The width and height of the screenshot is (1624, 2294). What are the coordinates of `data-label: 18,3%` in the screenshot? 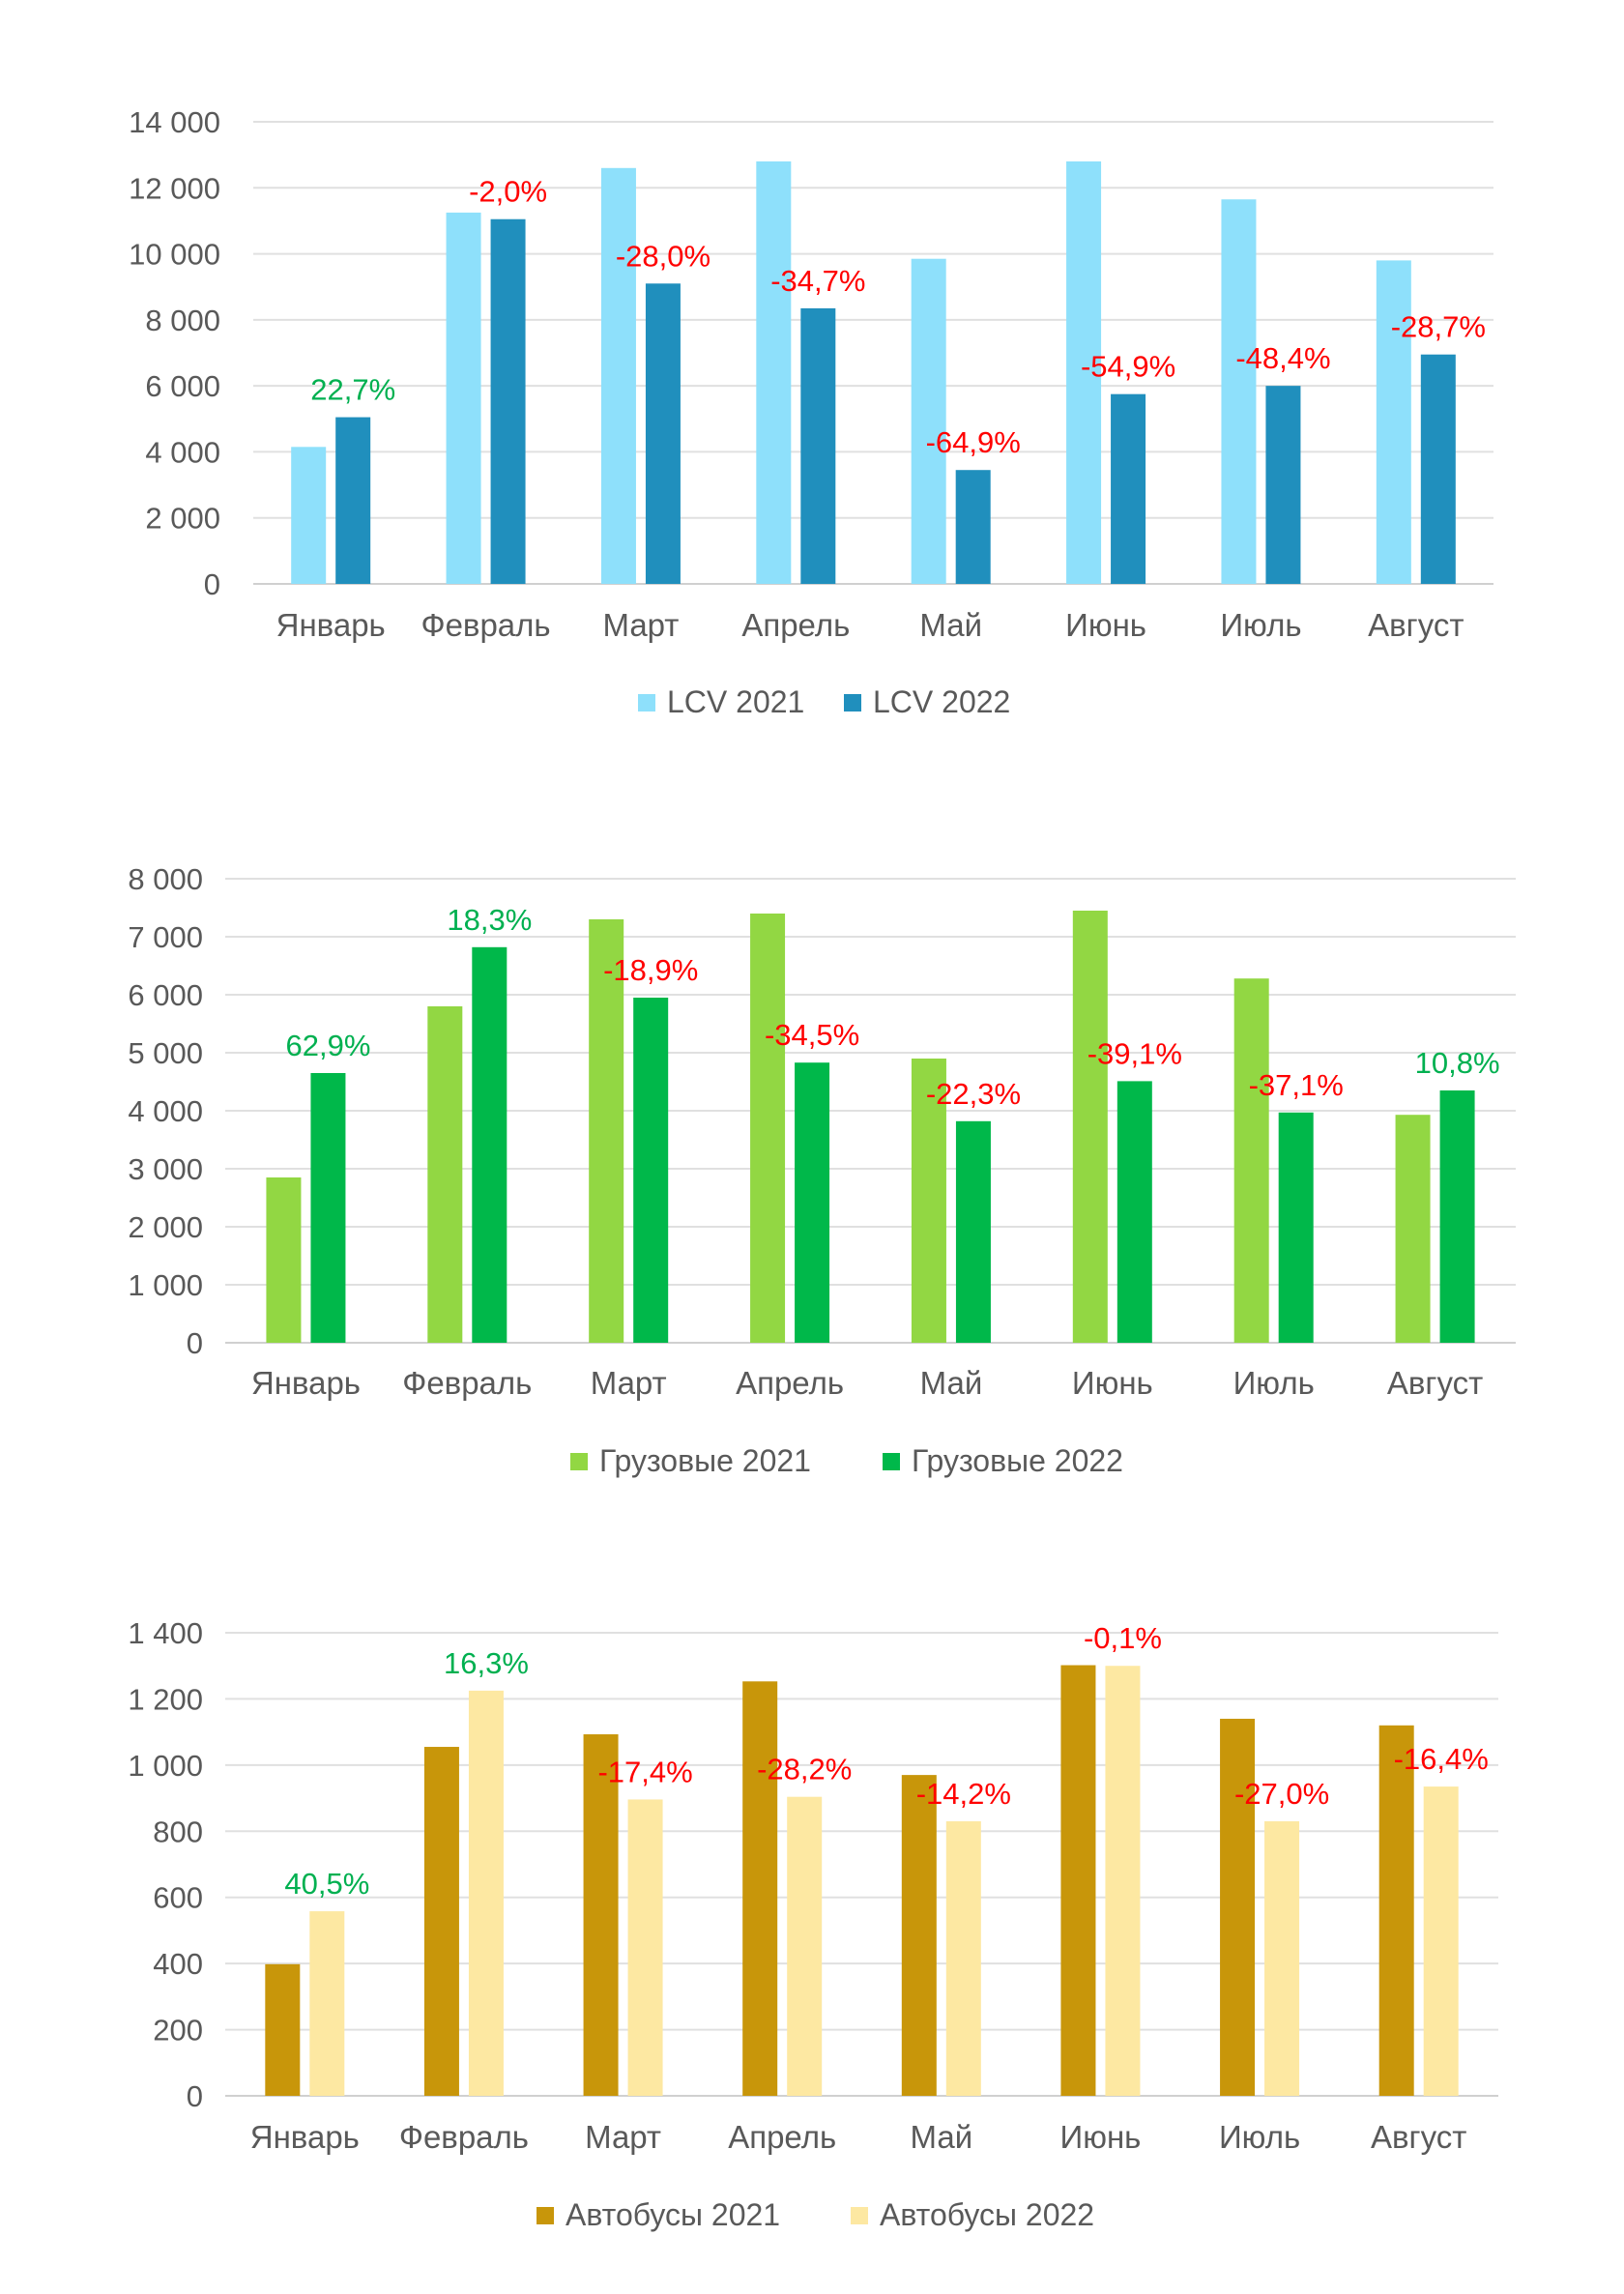 It's located at (490, 920).